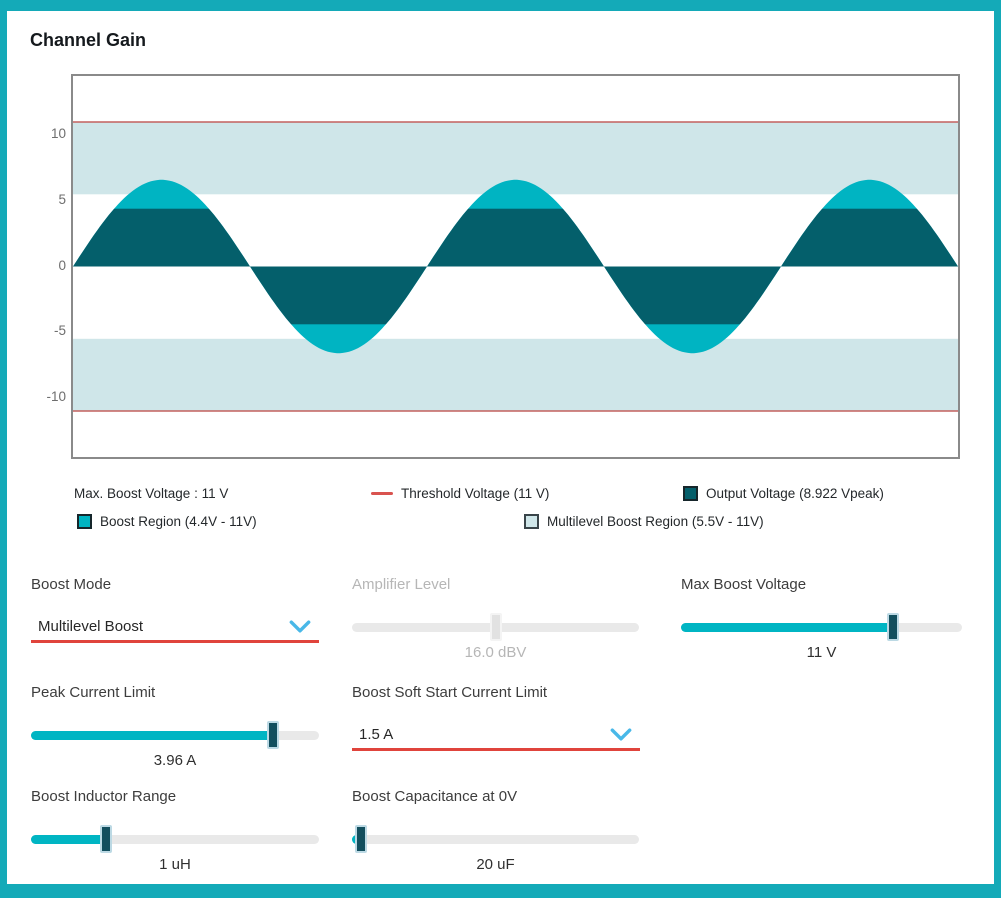  What do you see at coordinates (496, 735) in the screenshot?
I see `boost-soft-start-dropdown: 1.5 A` at bounding box center [496, 735].